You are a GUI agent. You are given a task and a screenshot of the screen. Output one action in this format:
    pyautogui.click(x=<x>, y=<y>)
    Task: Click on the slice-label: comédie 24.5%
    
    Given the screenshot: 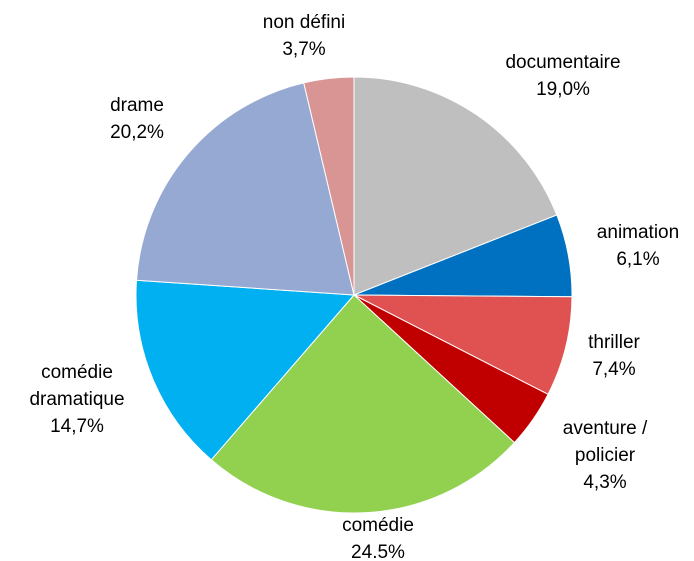 What is the action you would take?
    pyautogui.click(x=378, y=536)
    